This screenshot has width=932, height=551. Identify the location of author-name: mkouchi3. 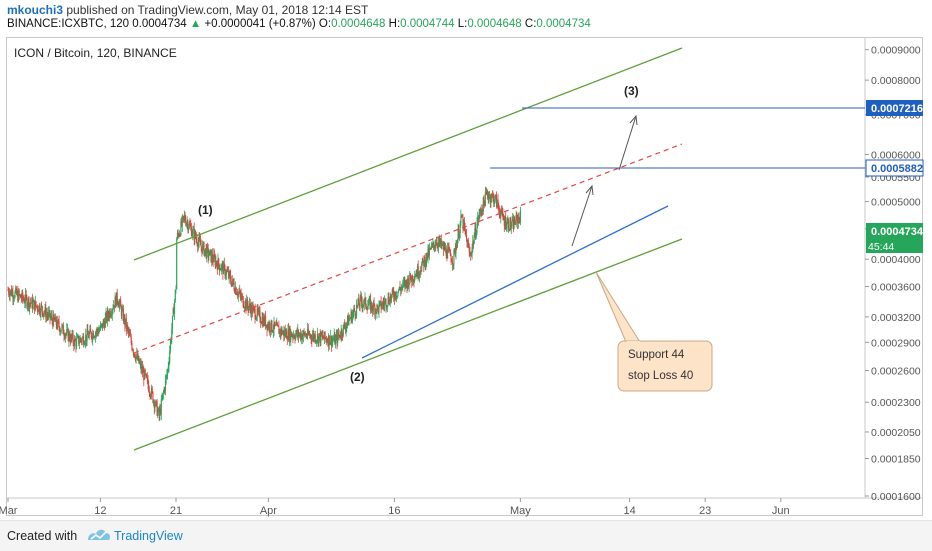
(35, 10).